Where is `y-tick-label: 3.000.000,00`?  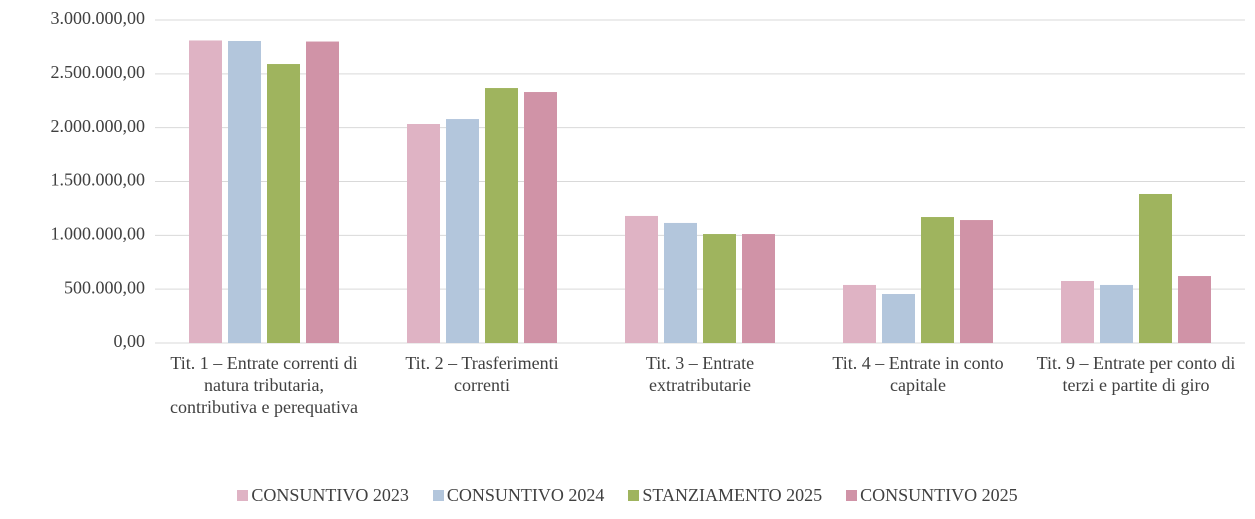
y-tick-label: 3.000.000,00 is located at coordinates (98, 18).